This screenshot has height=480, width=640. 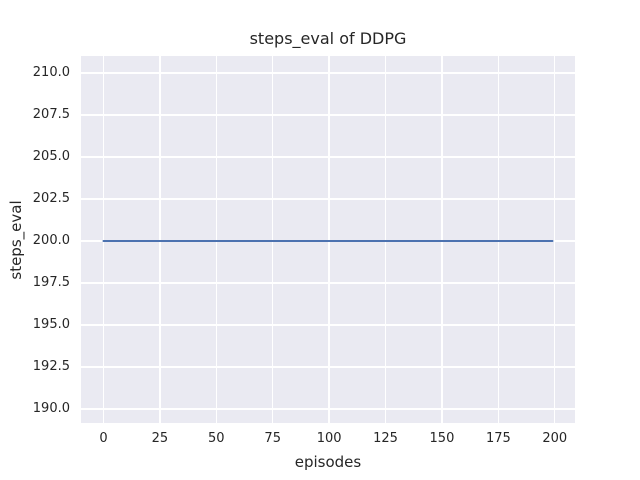 What do you see at coordinates (51, 283) in the screenshot?
I see `y-tick-label: 197.5` at bounding box center [51, 283].